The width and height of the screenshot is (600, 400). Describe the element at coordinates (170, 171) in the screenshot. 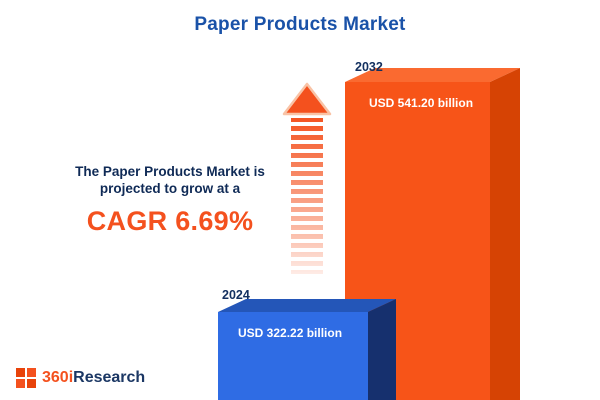

I see `annotation-line-1: The Paper Products Market is` at that location.